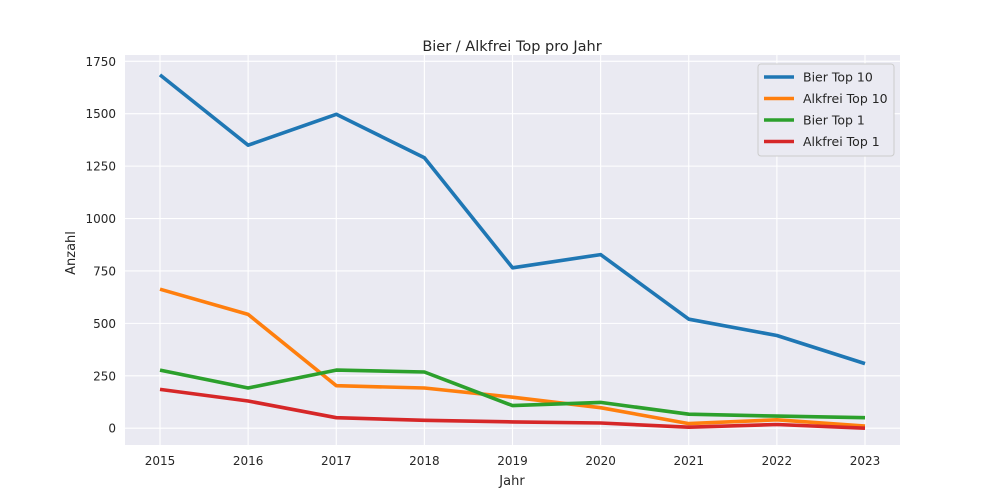 This screenshot has width=1000, height=500. What do you see at coordinates (100, 219) in the screenshot?
I see `y-tick-label: 1000` at bounding box center [100, 219].